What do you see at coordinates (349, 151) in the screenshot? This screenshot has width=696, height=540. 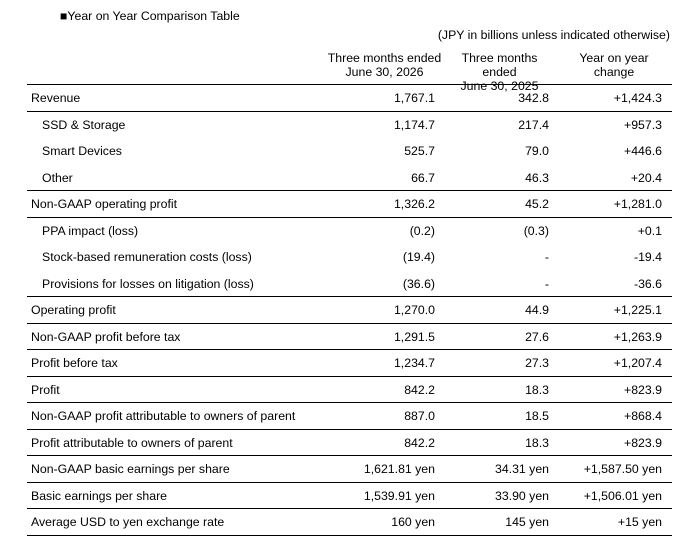 I see `table-row: Smart Devices 525.7 79.0 +446.6` at bounding box center [349, 151].